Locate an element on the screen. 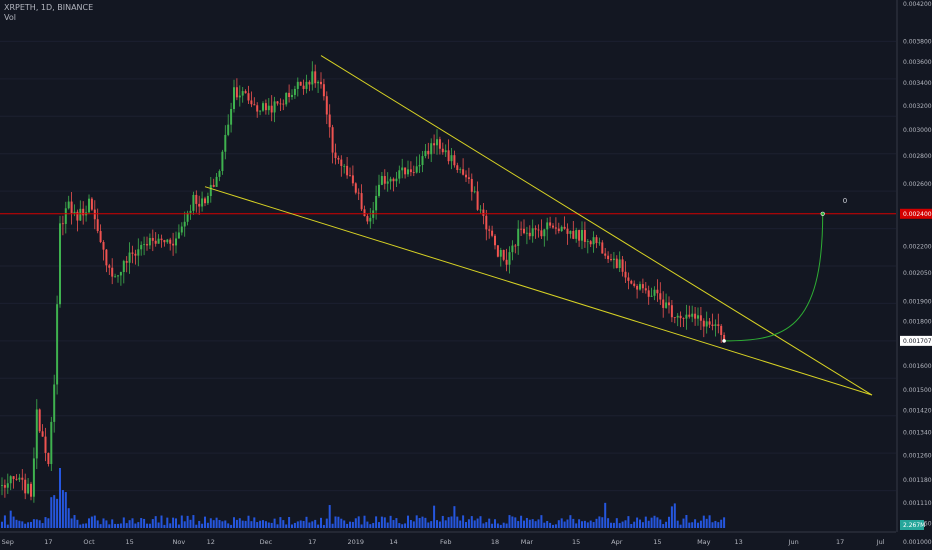  level-price-tag is located at coordinates (916, 213).